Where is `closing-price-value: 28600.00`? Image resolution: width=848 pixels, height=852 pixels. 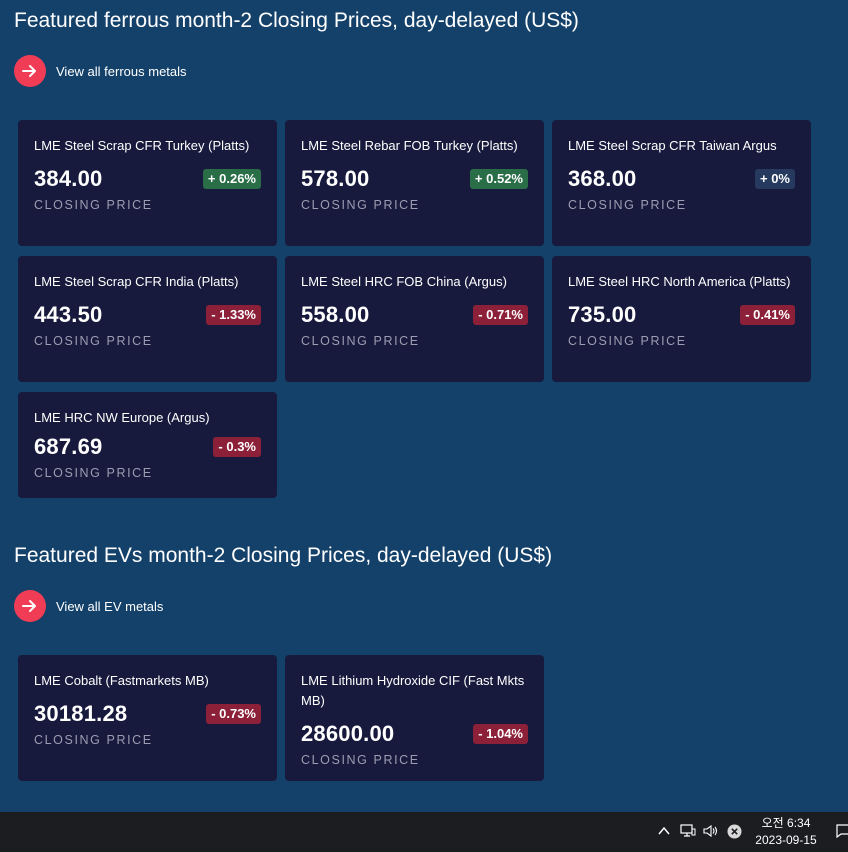 closing-price-value: 28600.00 is located at coordinates (348, 733).